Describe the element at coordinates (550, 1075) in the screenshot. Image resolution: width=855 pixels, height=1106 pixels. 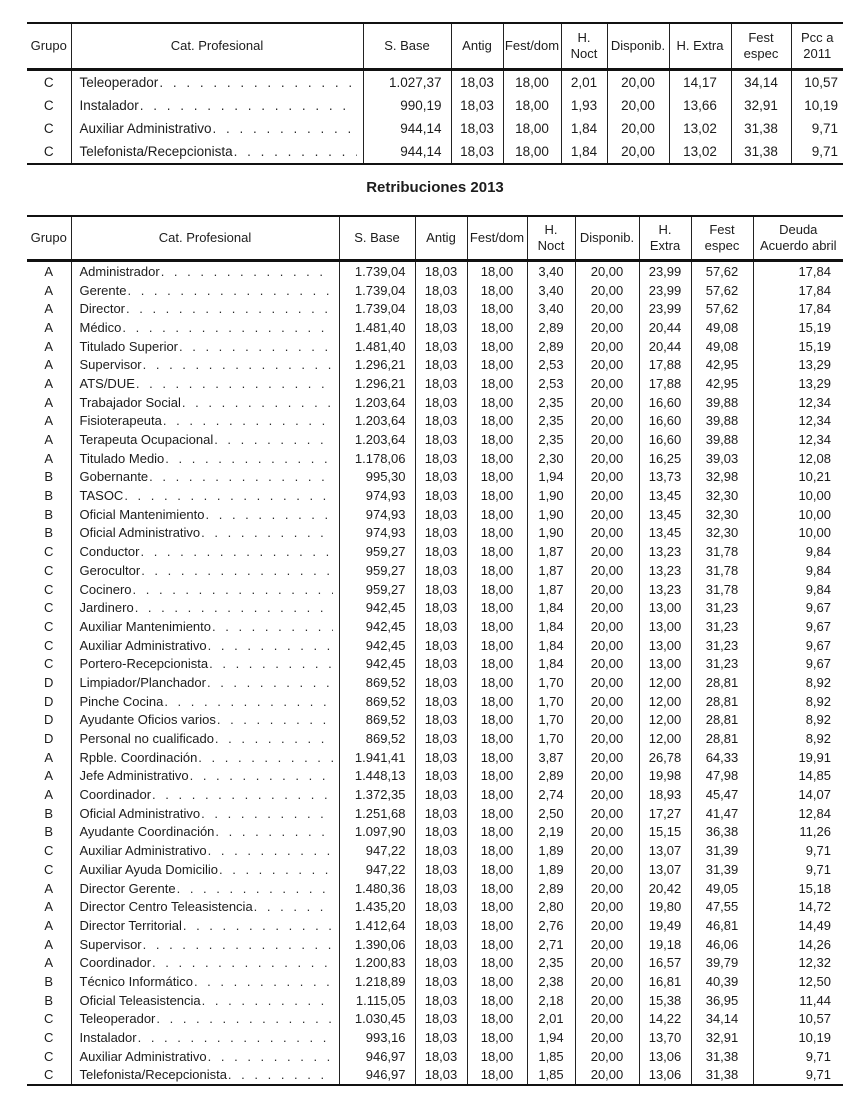
I see `value-cell: 1,85` at that location.